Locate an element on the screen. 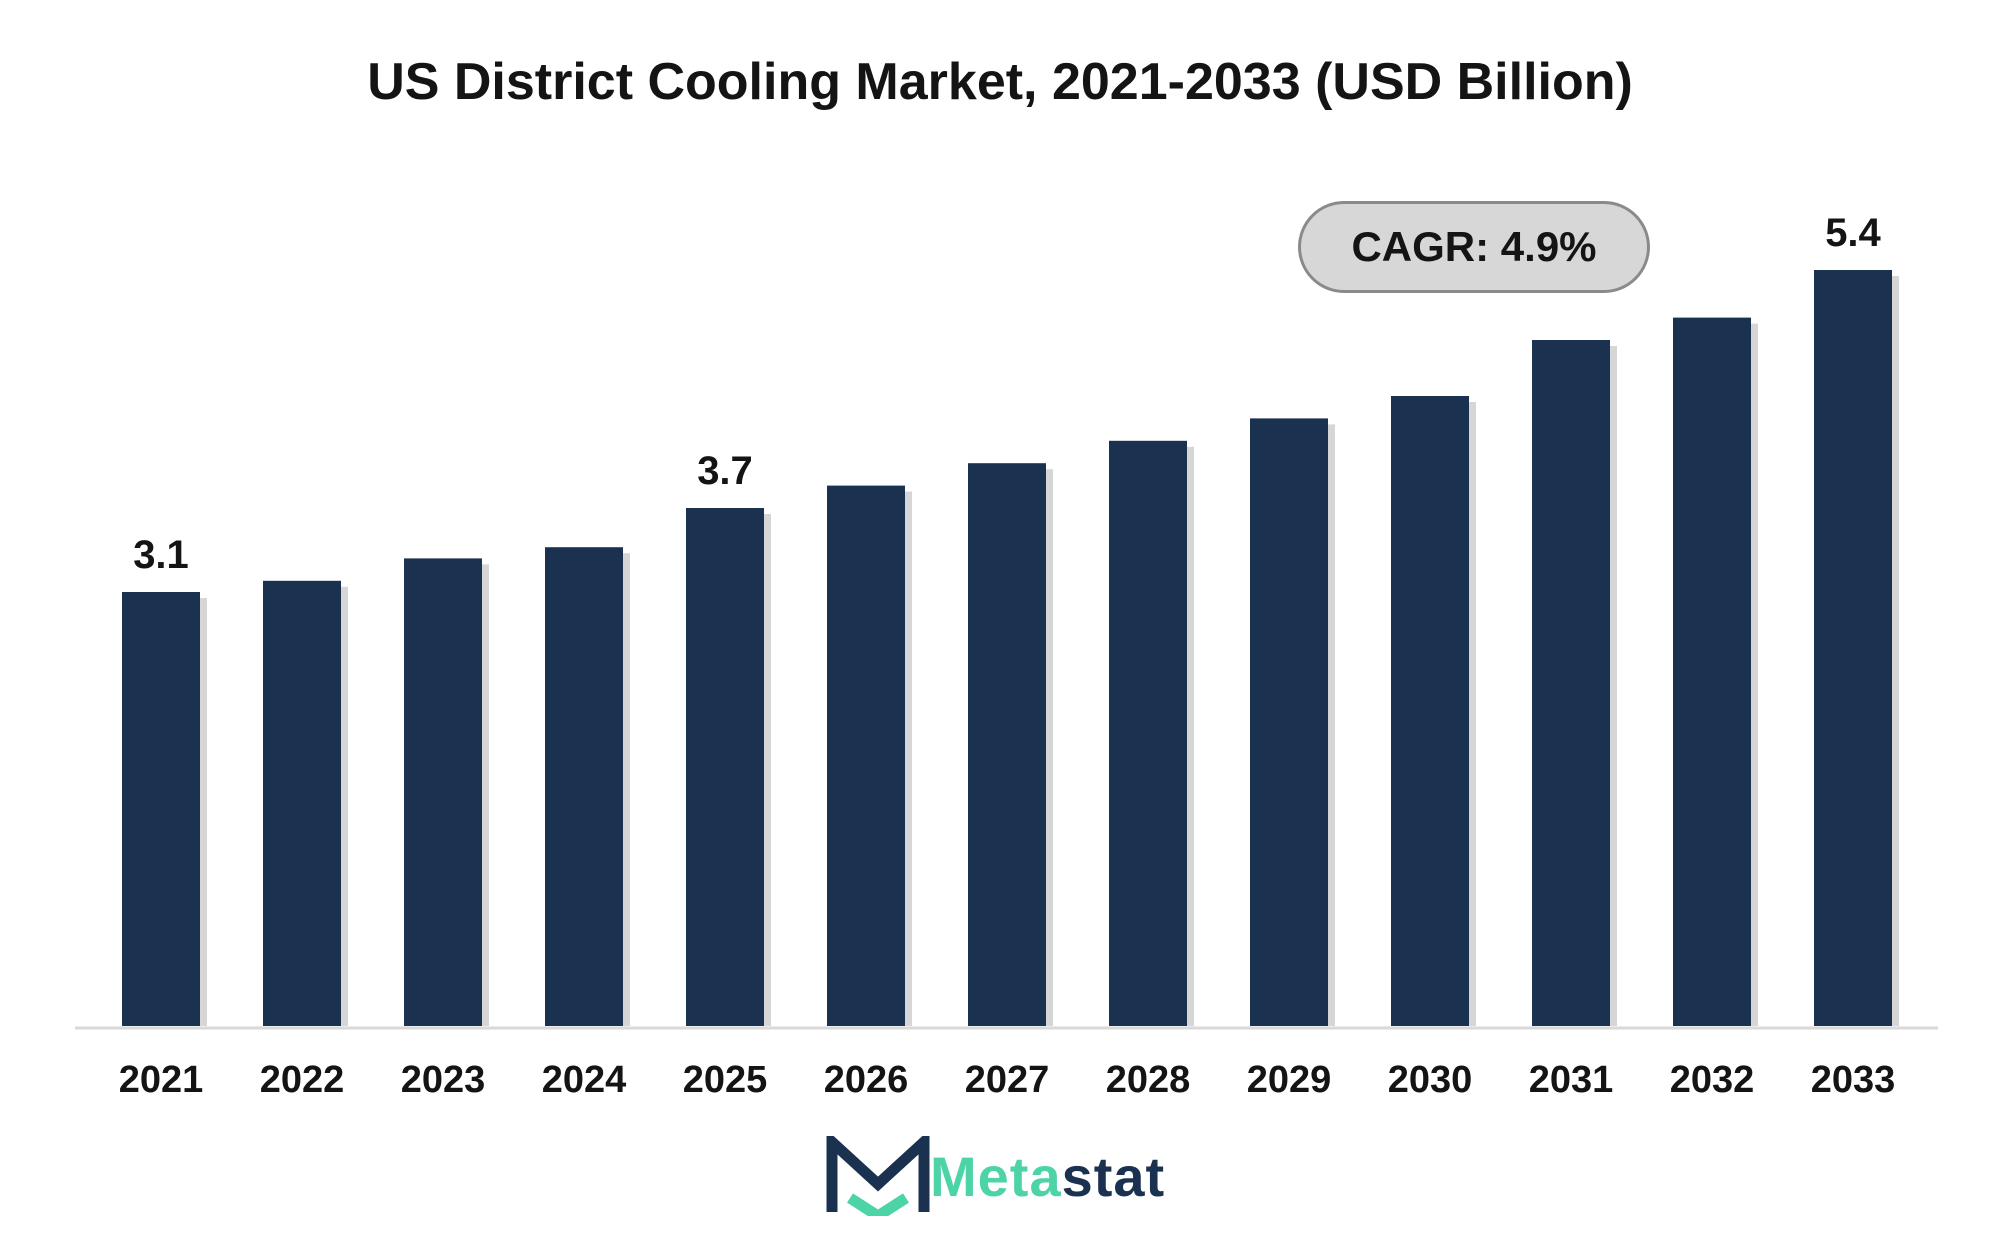 The image size is (2000, 1240). bar-2031 is located at coordinates (1571, 683).